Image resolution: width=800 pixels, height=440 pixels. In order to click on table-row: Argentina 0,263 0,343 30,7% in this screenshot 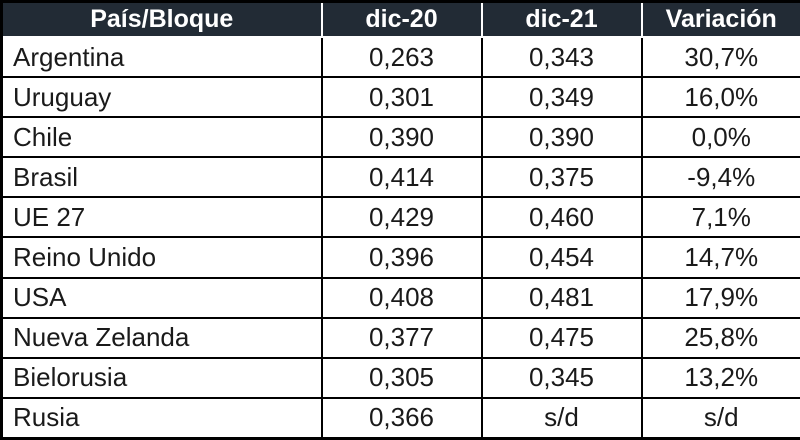, I will do `click(400, 57)`.